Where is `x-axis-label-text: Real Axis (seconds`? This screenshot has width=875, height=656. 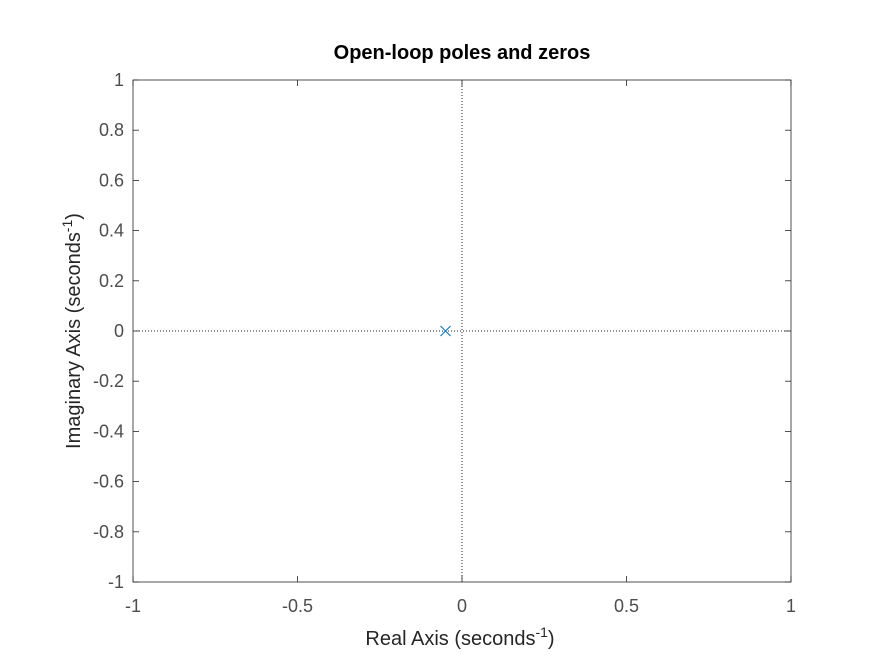
x-axis-label-text: Real Axis (seconds is located at coordinates (450, 639).